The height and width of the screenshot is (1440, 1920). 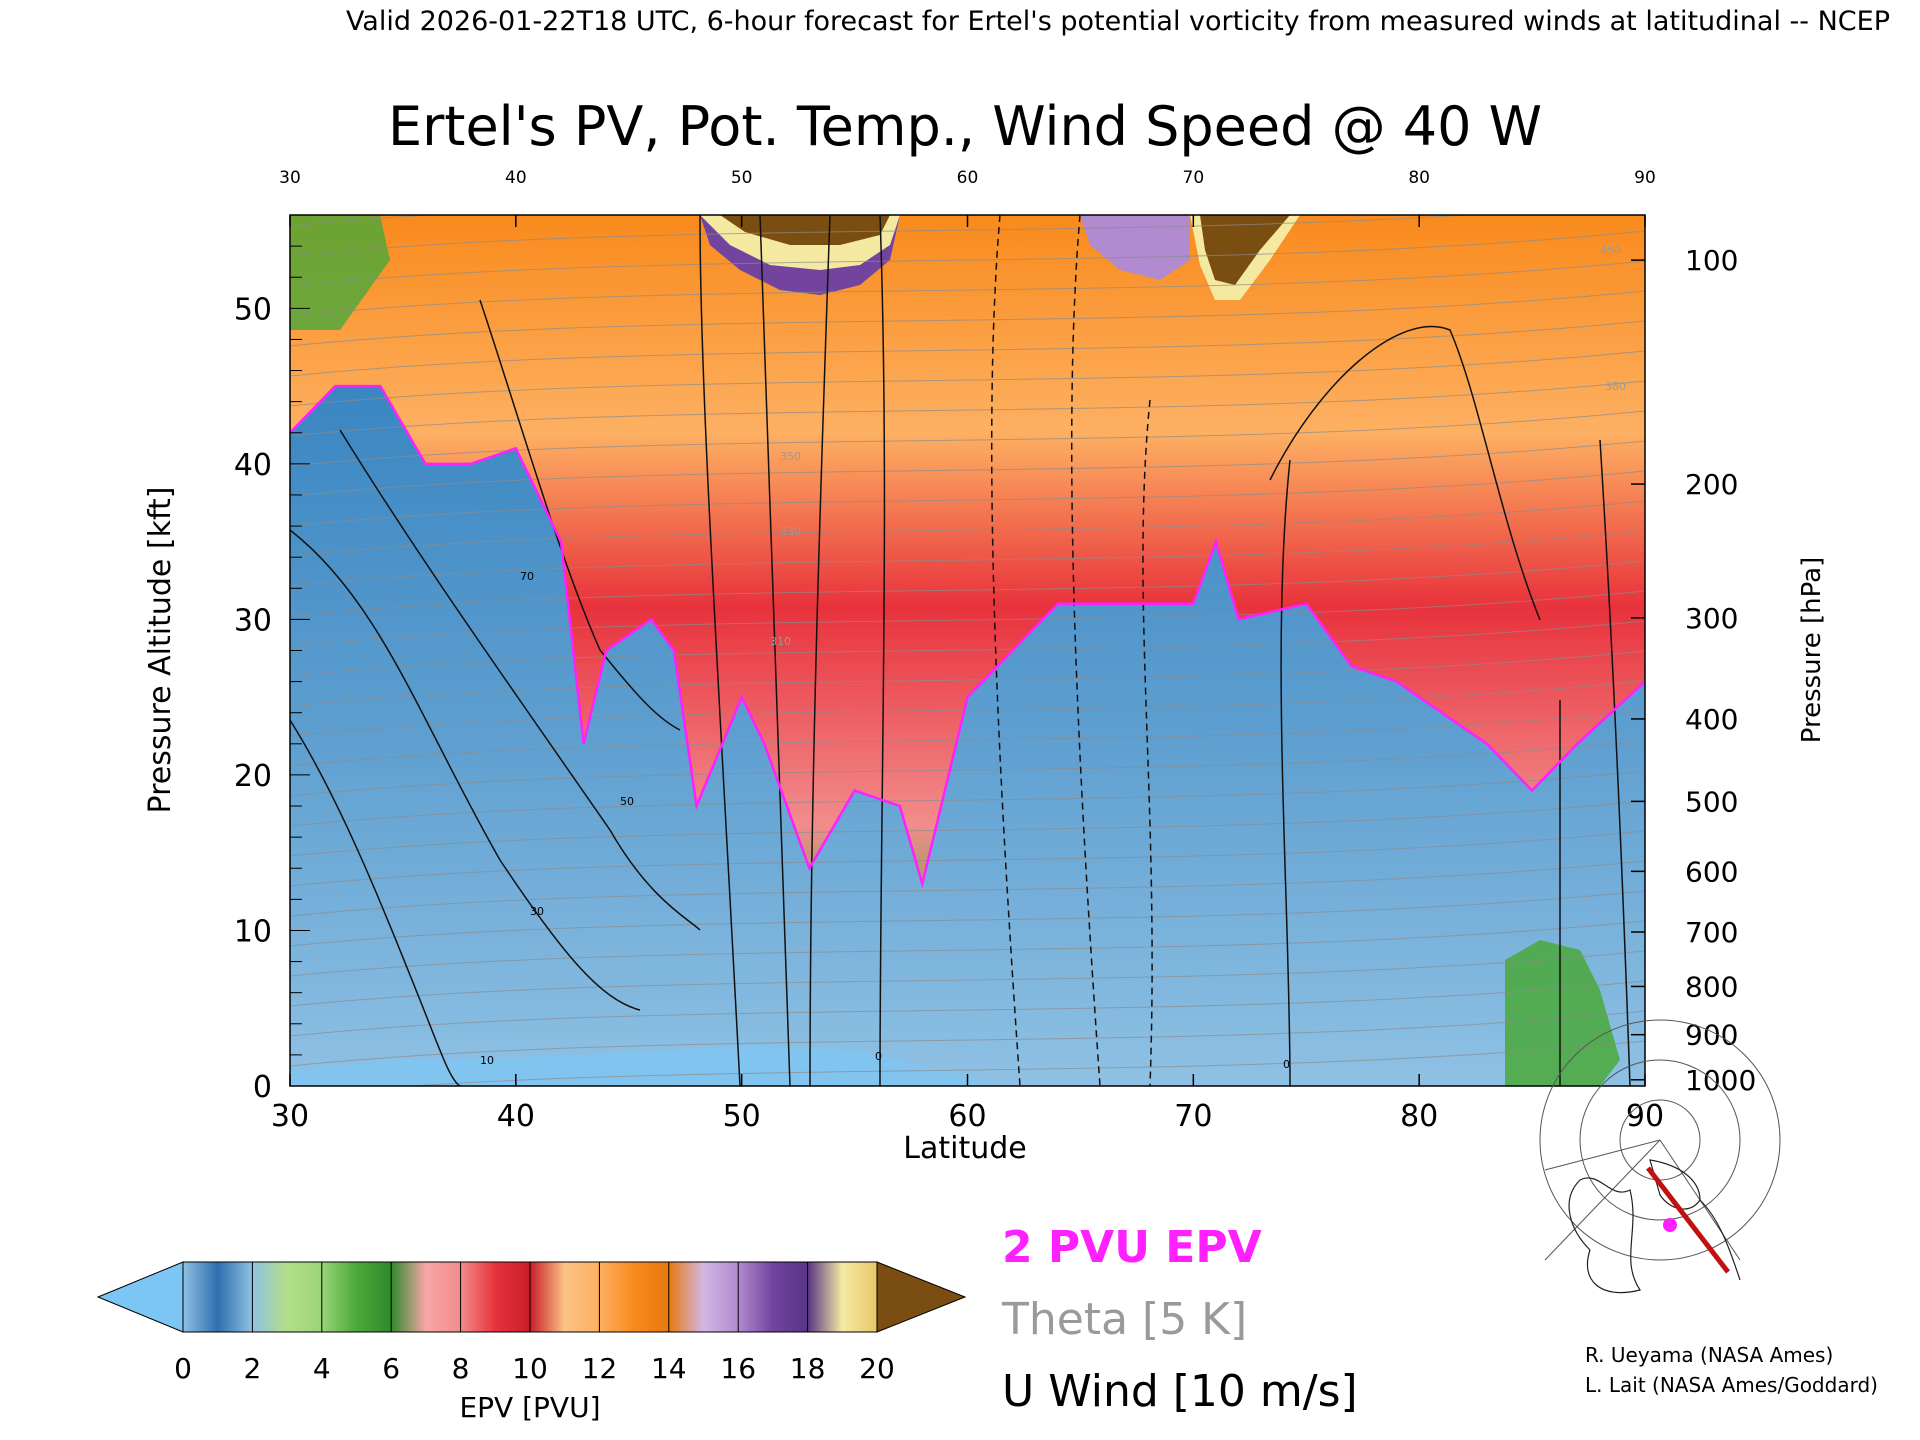 I want to click on pressure-tick-label: 100, so click(x=1711, y=260).